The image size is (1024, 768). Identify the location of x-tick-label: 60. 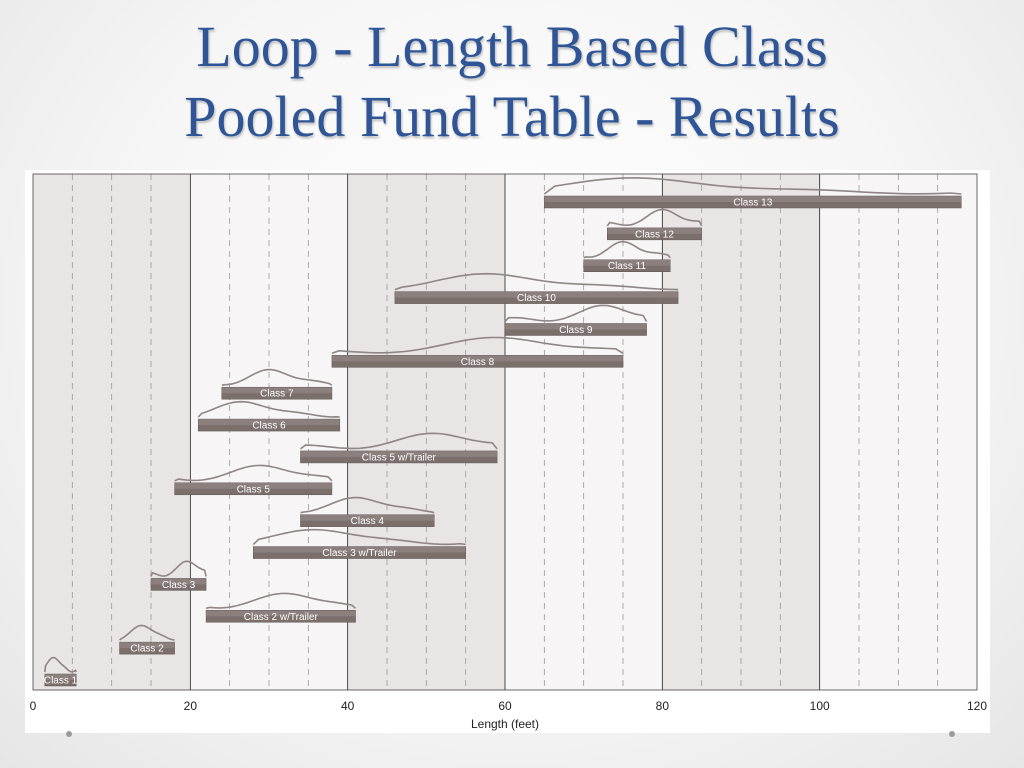
(505, 706).